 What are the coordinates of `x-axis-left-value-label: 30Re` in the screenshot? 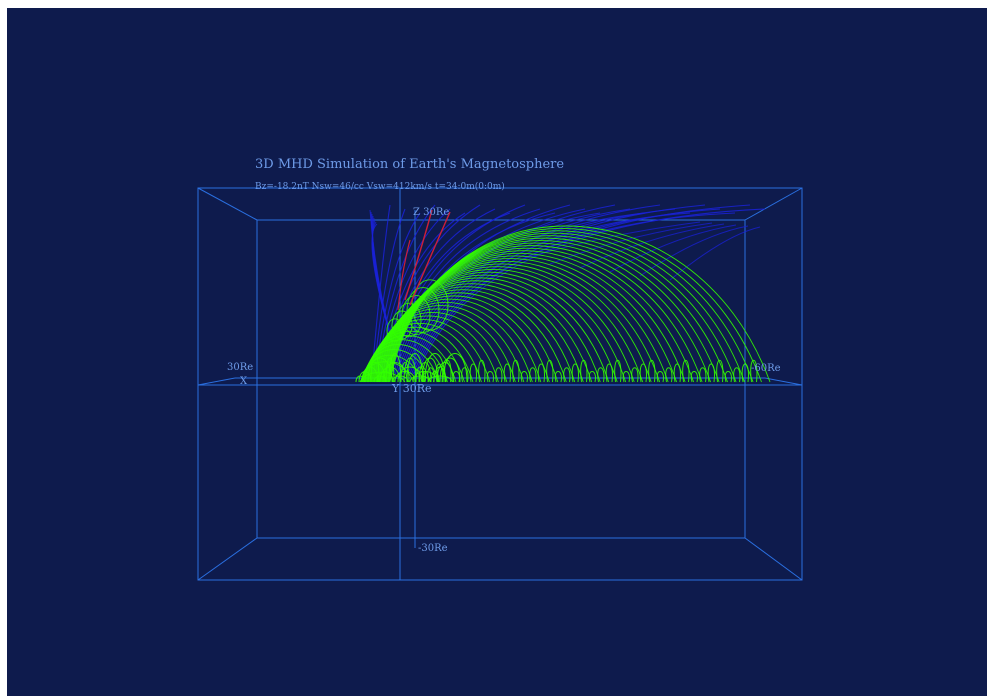 It's located at (240, 367).